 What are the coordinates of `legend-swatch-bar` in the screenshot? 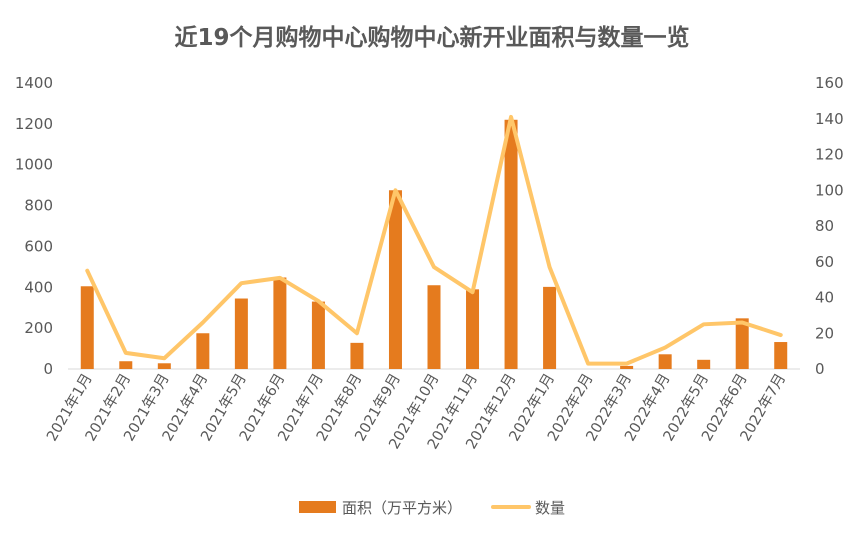 It's located at (317, 507).